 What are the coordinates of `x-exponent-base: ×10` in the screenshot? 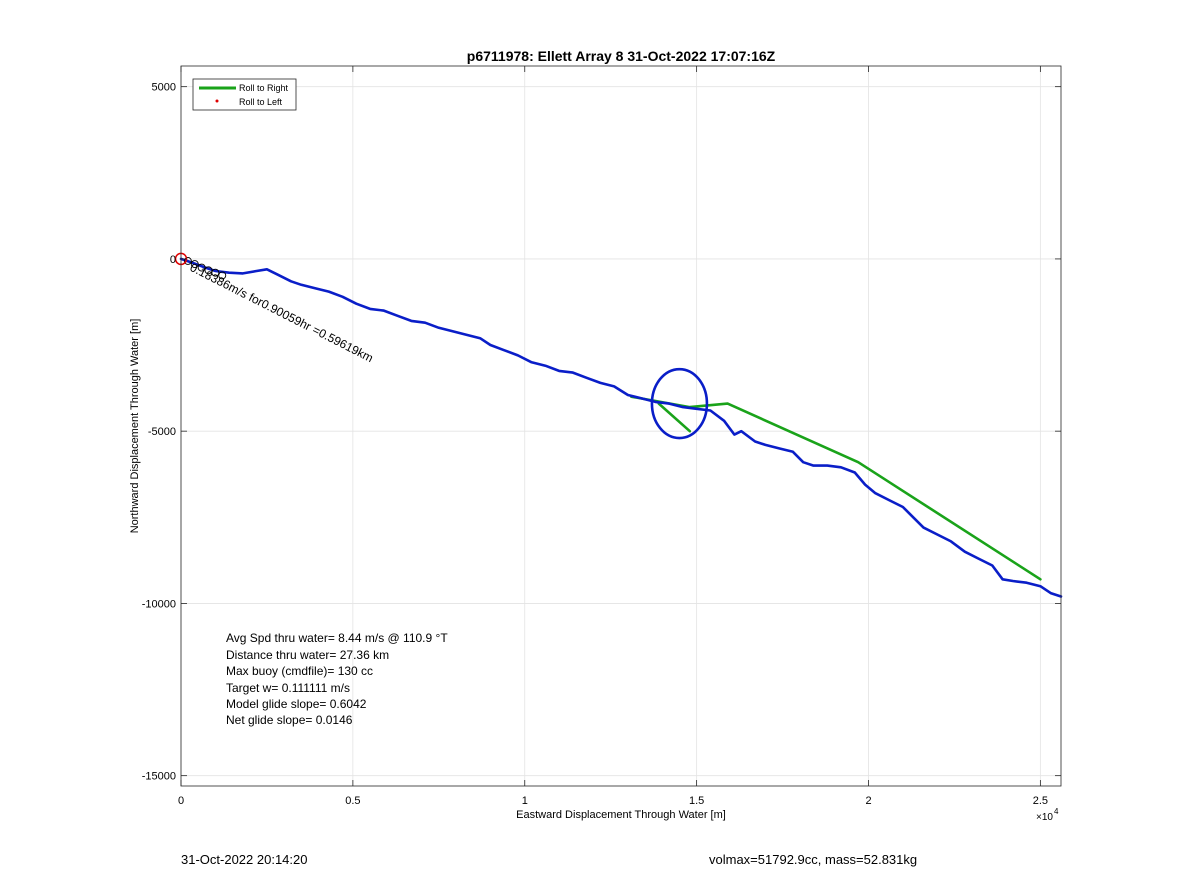 It's located at (1044, 817).